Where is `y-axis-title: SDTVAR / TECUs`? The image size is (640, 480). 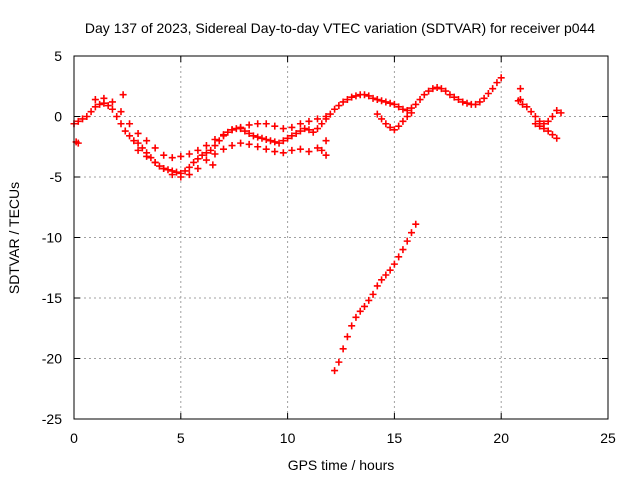
y-axis-title: SDTVAR / TECUs is located at coordinates (14, 238).